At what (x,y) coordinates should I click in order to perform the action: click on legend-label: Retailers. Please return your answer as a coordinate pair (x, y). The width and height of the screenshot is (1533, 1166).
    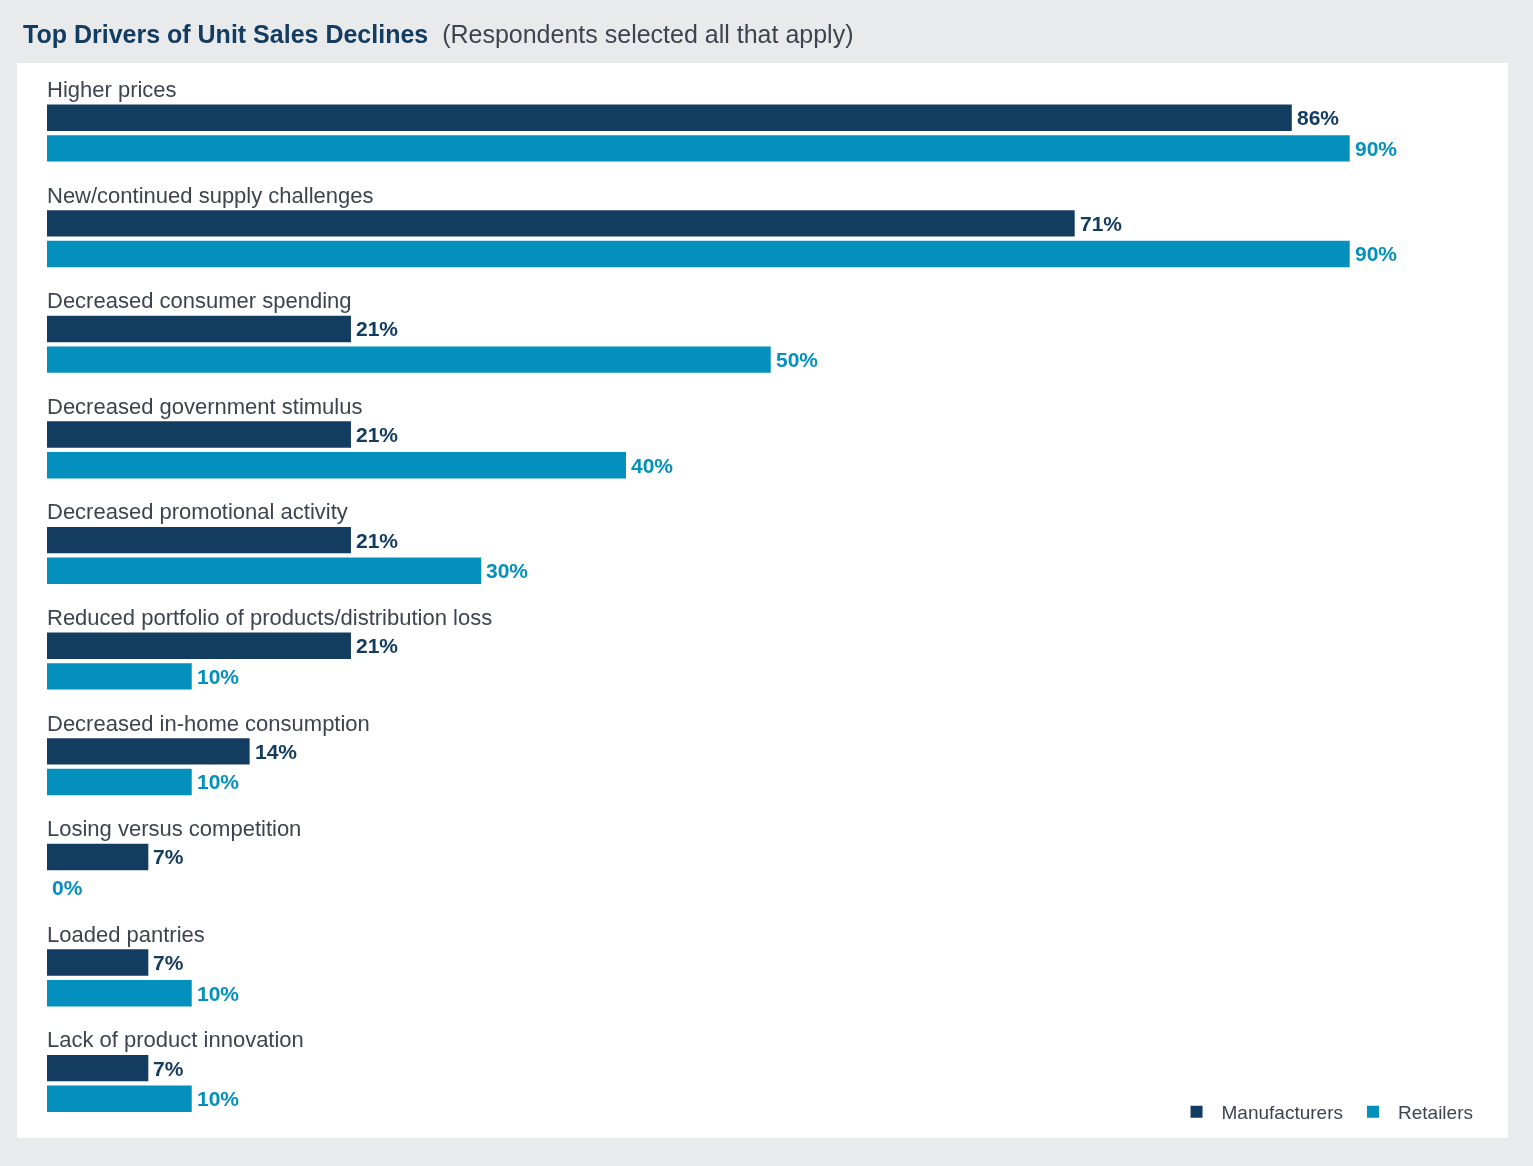
    Looking at the image, I should click on (1435, 1113).